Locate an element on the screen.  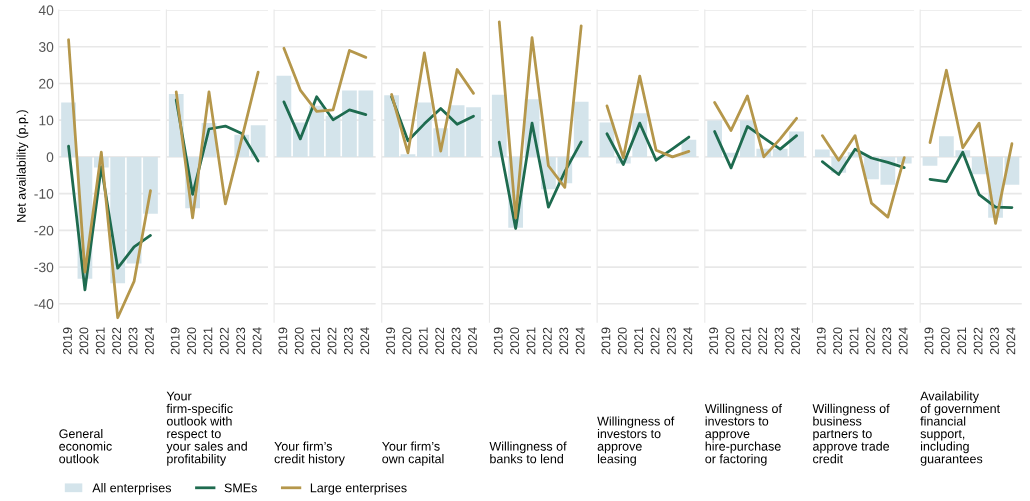
x-axis-title: Your firm’s credit history is located at coordinates (309, 453).